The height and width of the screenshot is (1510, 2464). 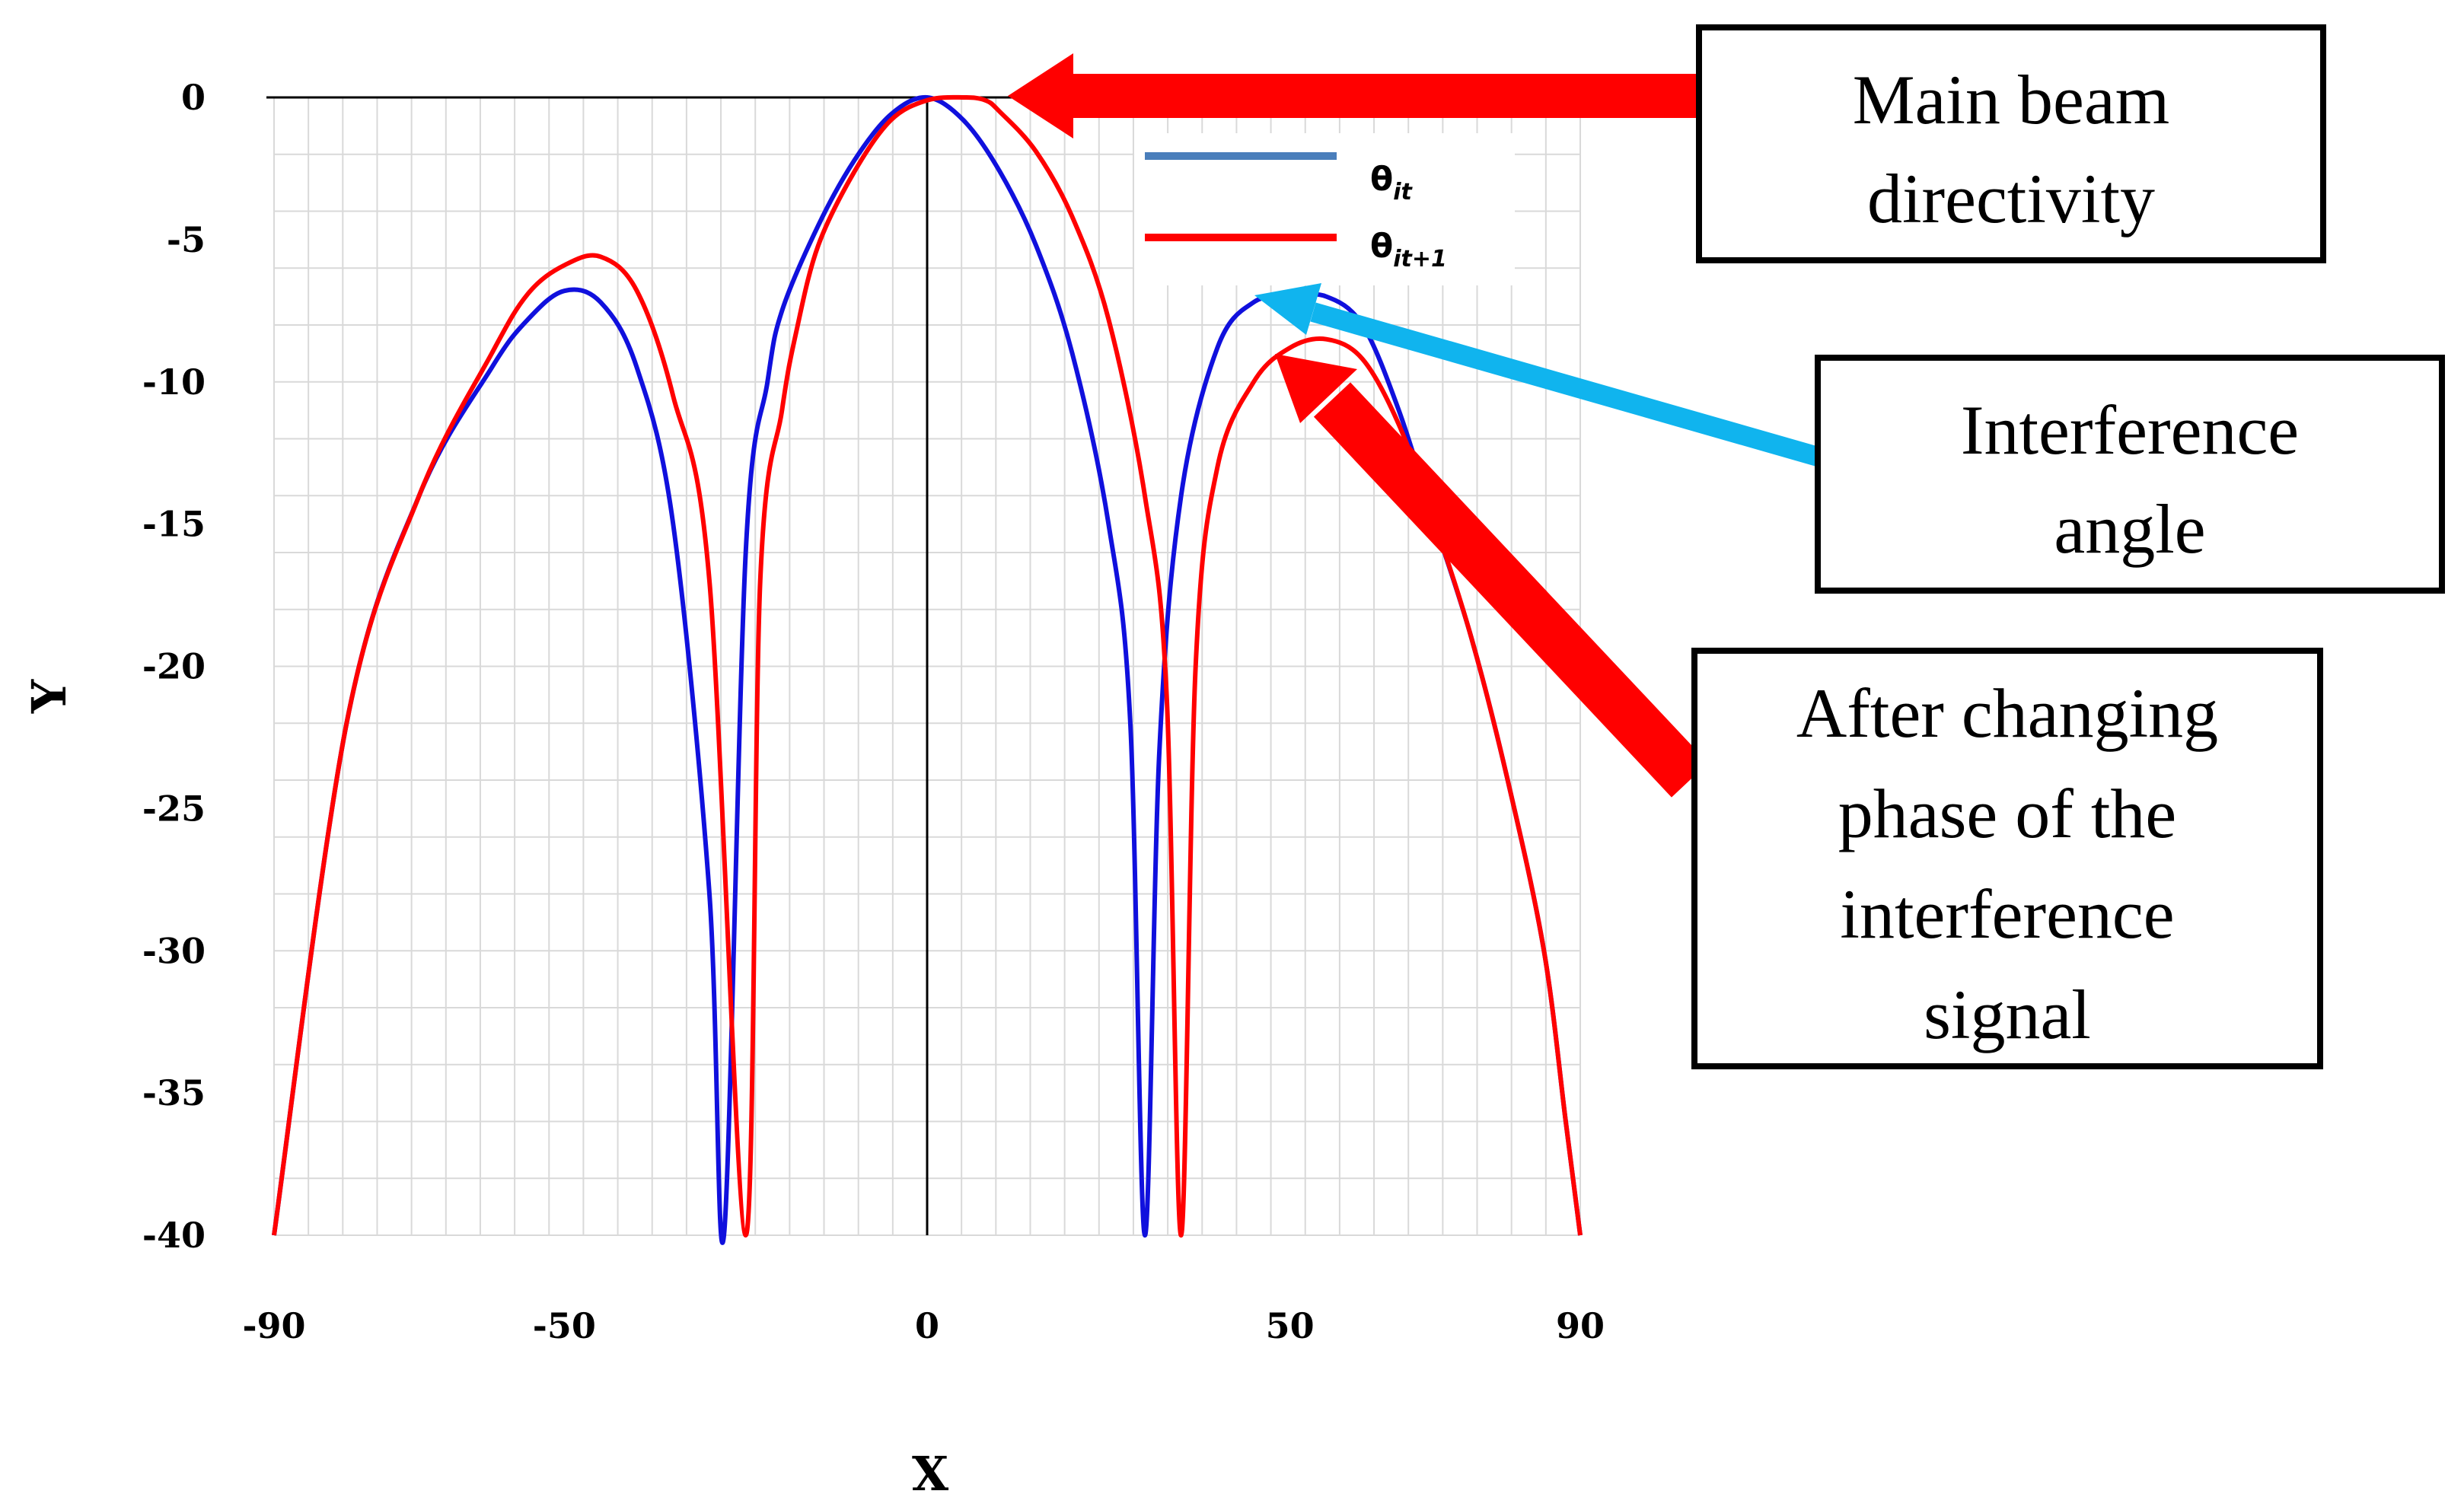 I want to click on x-axis-ticks: -90 -50 0 50 90, so click(x=924, y=1325).